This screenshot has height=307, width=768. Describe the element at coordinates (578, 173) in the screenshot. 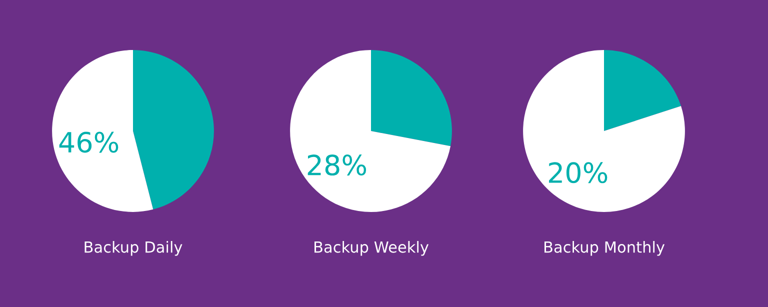

I see `text: 20%` at that location.